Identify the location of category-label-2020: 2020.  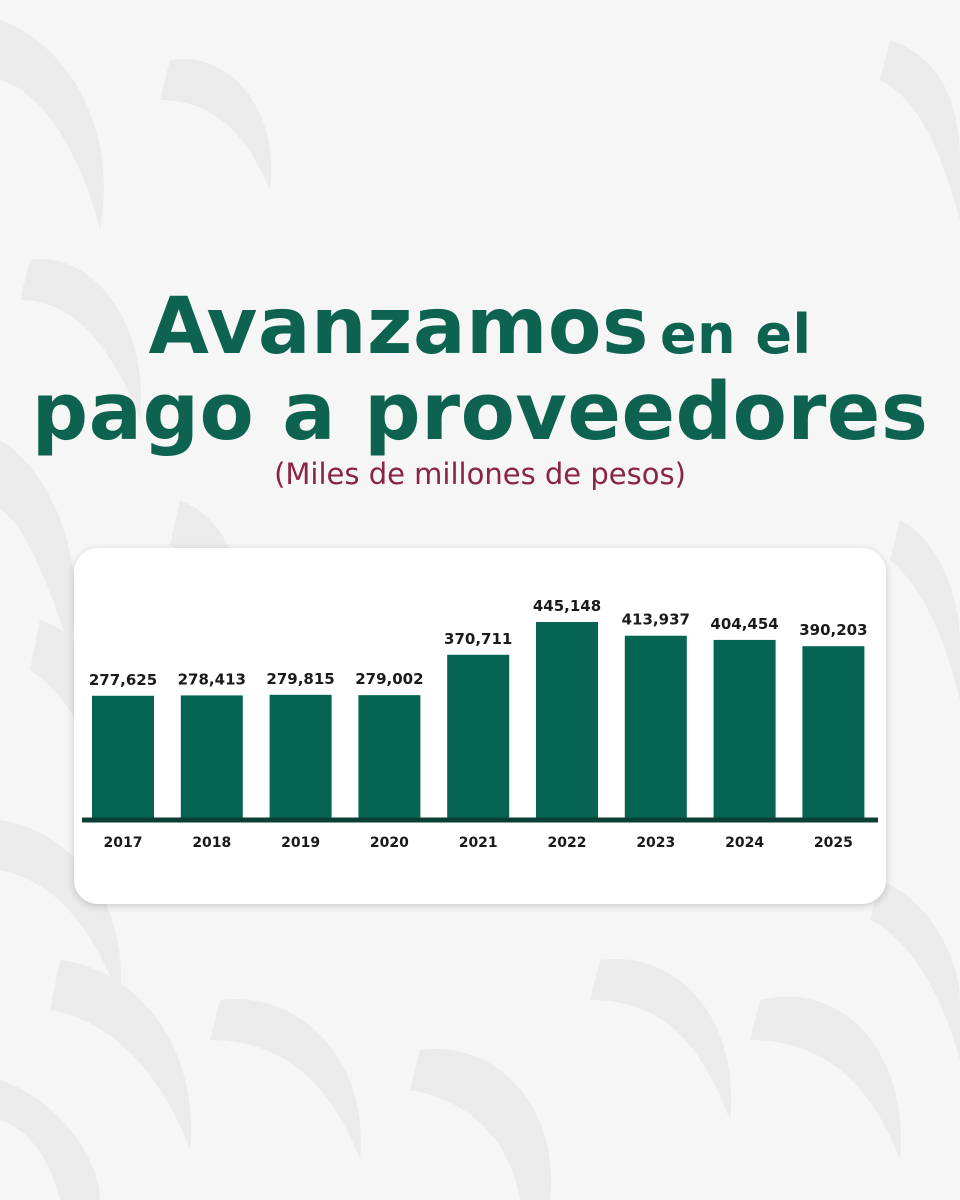
(389, 843).